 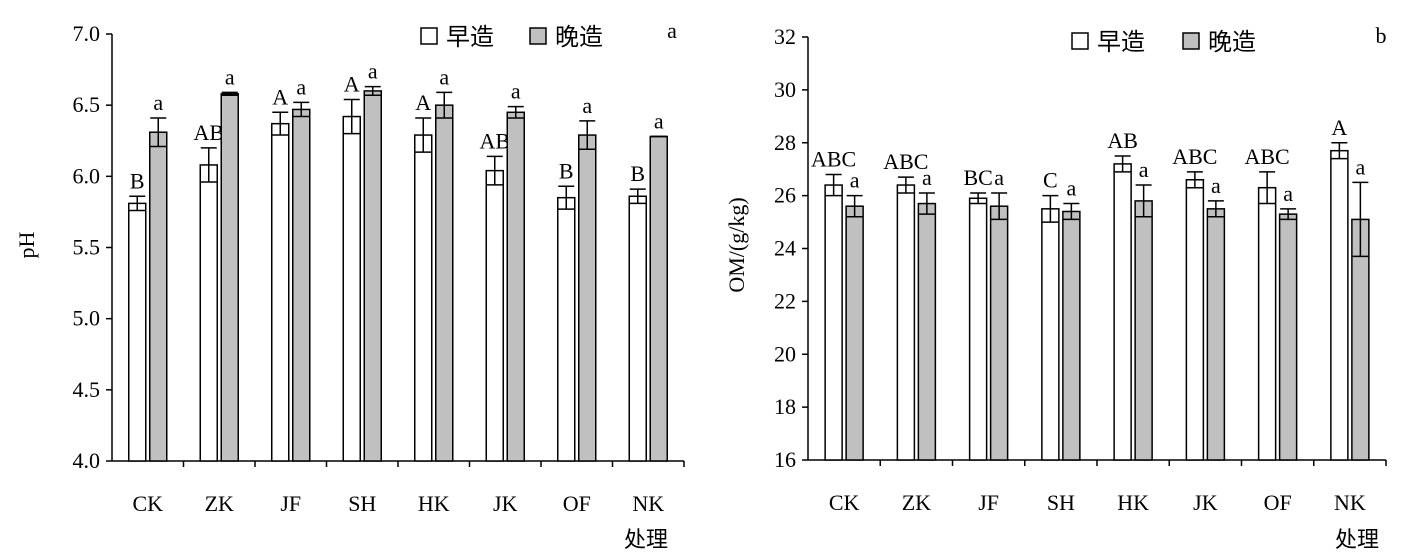 What do you see at coordinates (1381, 35) in the screenshot?
I see `panel-label: b` at bounding box center [1381, 35].